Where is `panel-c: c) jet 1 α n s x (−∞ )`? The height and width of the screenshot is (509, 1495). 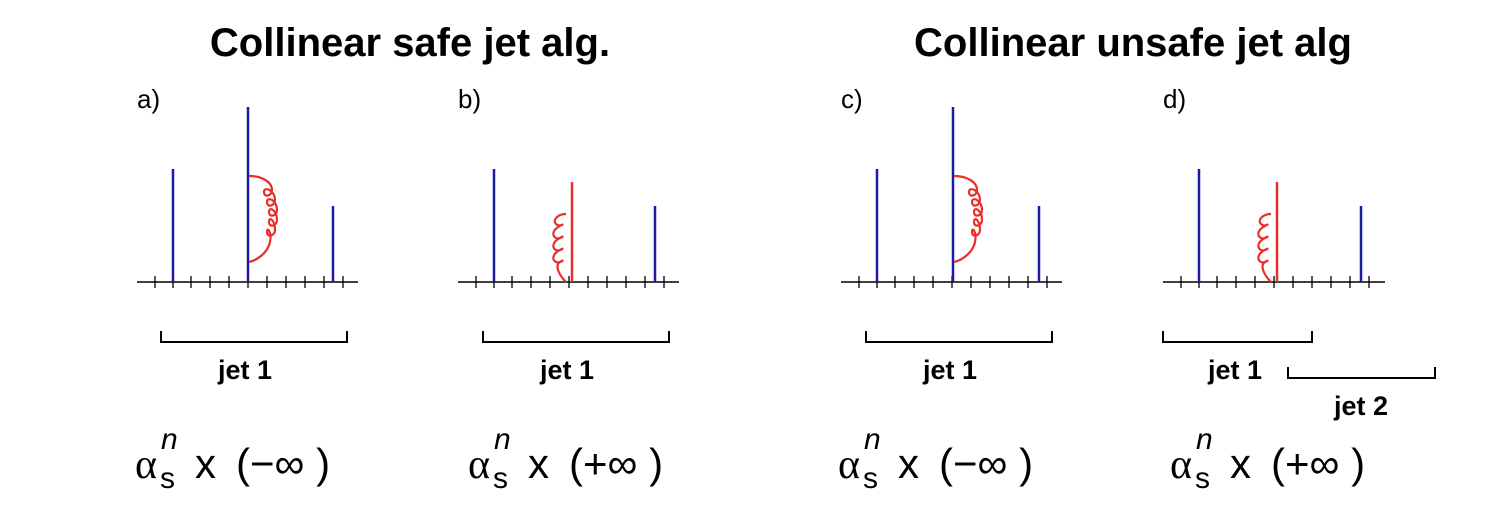
panel-c: c) jet 1 α n s x (−∞ ) is located at coordinates (950, 289).